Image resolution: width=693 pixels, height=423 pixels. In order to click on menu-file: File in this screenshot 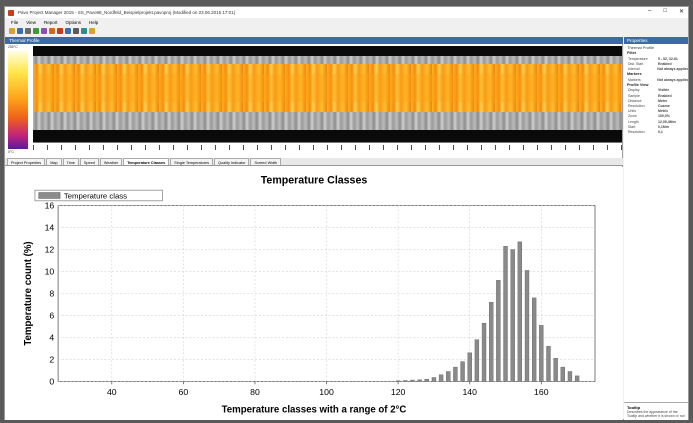, I will do `click(15, 22)`.